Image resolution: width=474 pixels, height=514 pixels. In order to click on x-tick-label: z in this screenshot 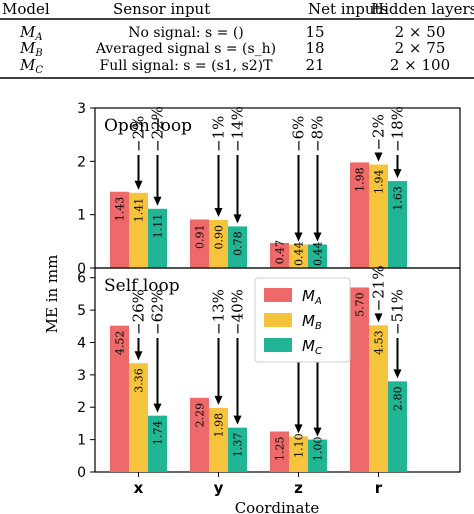, I will do `click(298, 488)`.